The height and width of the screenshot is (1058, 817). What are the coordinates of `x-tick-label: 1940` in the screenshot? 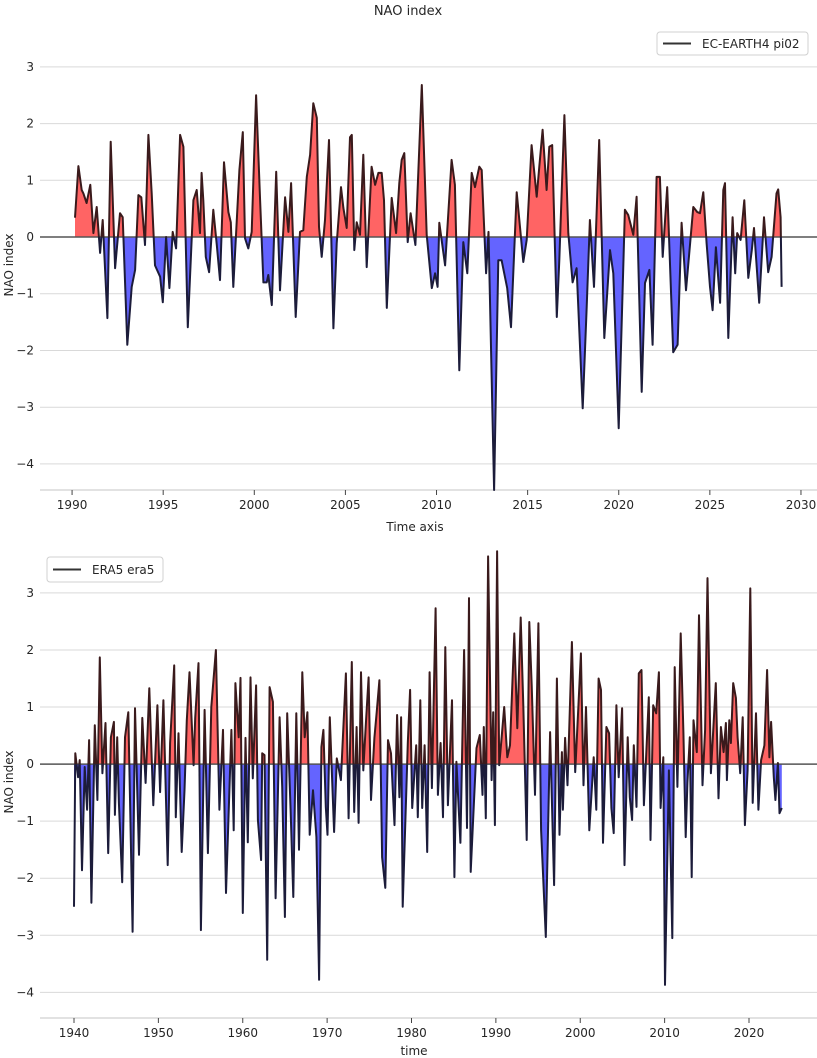 It's located at (74, 1033).